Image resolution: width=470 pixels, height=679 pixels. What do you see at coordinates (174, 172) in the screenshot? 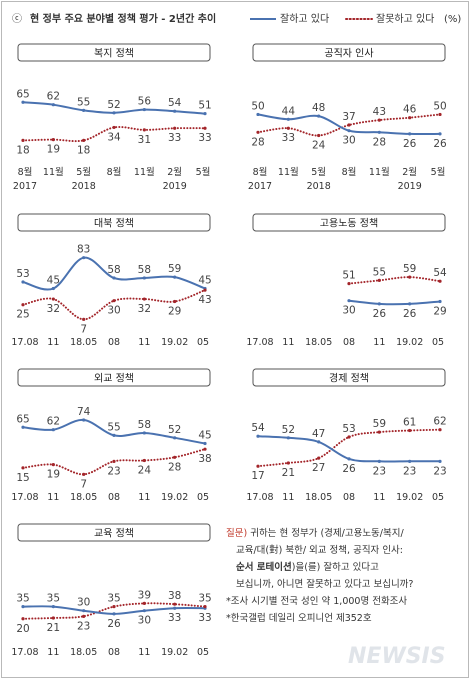
I see `x-tick-label: 2월` at bounding box center [174, 172].